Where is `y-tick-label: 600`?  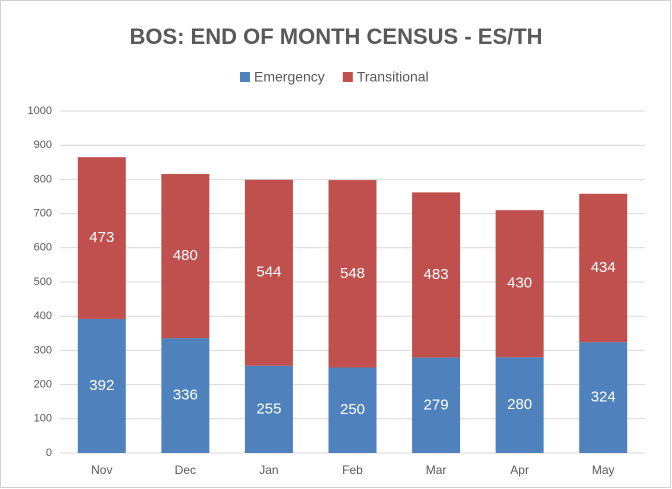 y-tick-label: 600 is located at coordinates (43, 248).